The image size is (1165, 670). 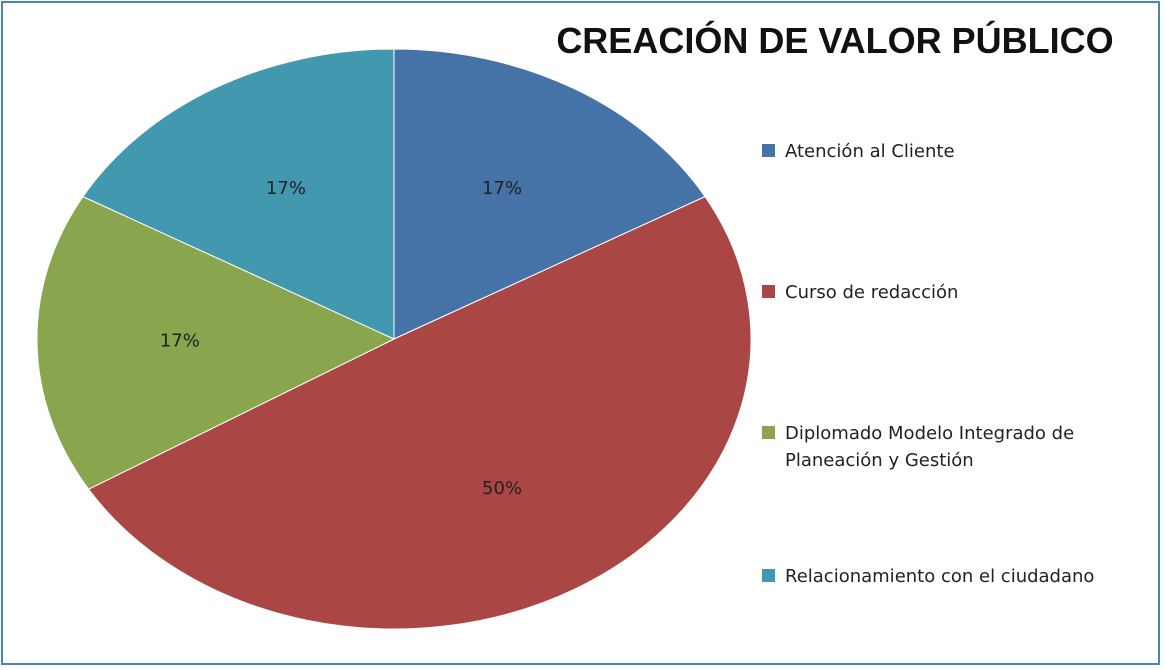 I want to click on legend-item: Atención al Cliente, so click(x=954, y=151).